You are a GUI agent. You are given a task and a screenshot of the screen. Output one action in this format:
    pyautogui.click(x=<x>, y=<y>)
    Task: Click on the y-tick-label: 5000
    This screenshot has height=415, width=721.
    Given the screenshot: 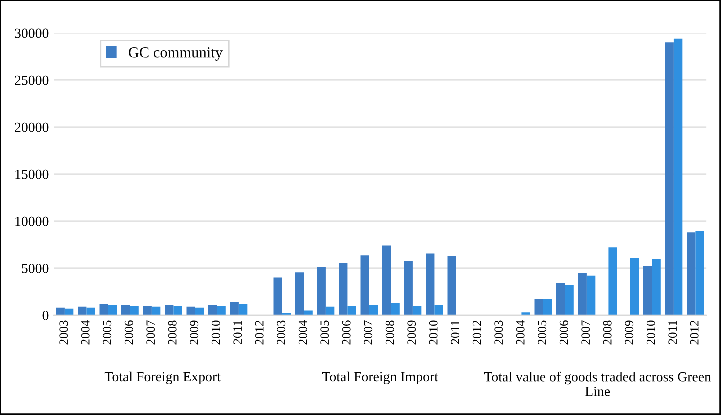 What is the action you would take?
    pyautogui.click(x=35, y=269)
    